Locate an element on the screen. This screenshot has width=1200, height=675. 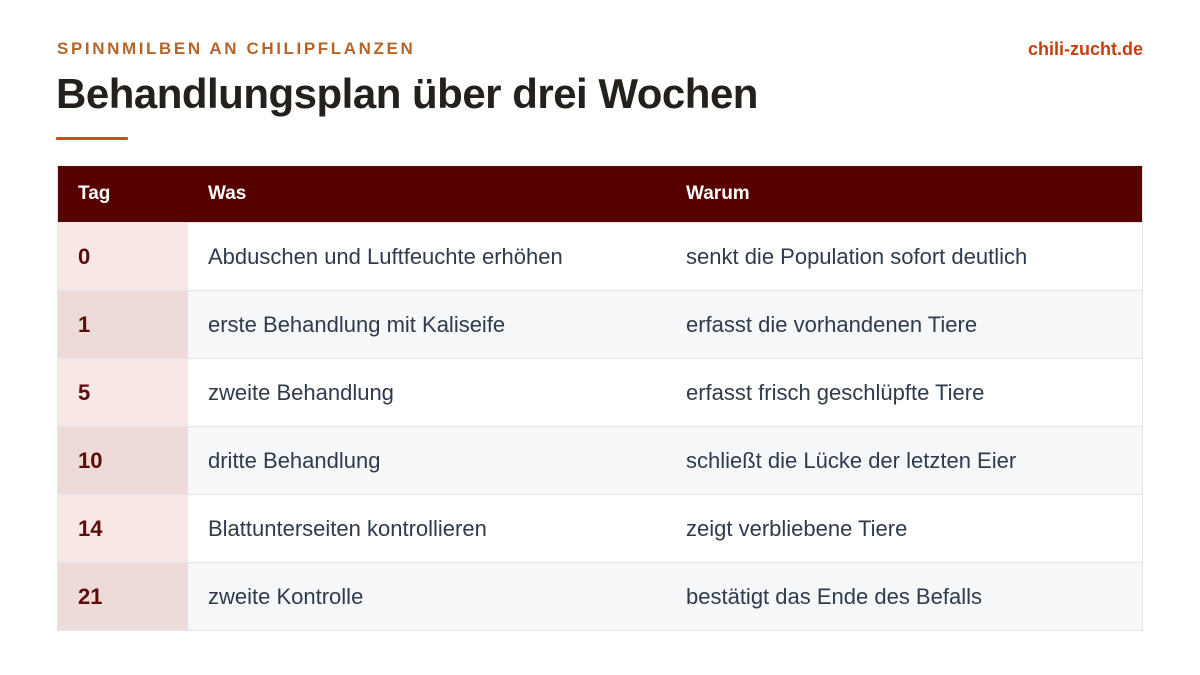
row-action-cell: Abduschen und Luftfeuchte erhöhen is located at coordinates (385, 256).